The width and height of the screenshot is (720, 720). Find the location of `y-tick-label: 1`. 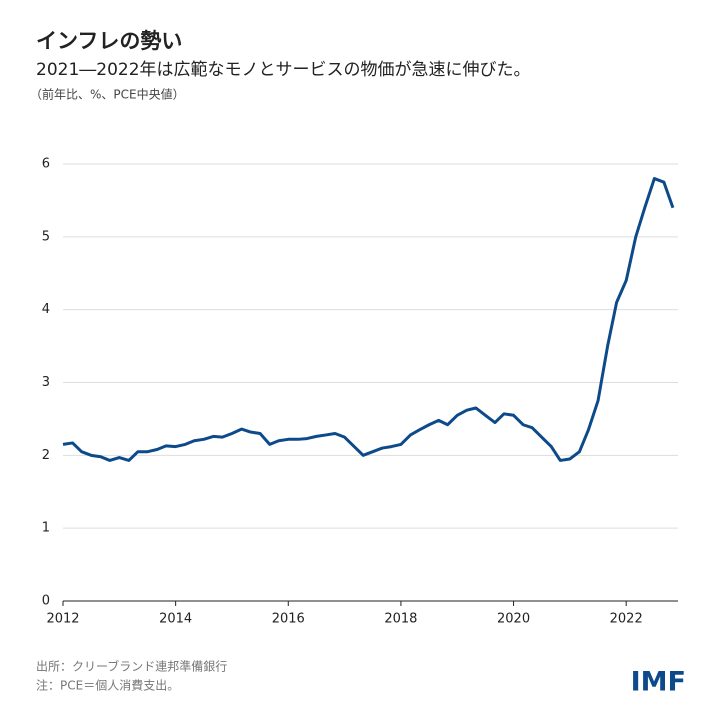

y-tick-label: 1 is located at coordinates (46, 528).